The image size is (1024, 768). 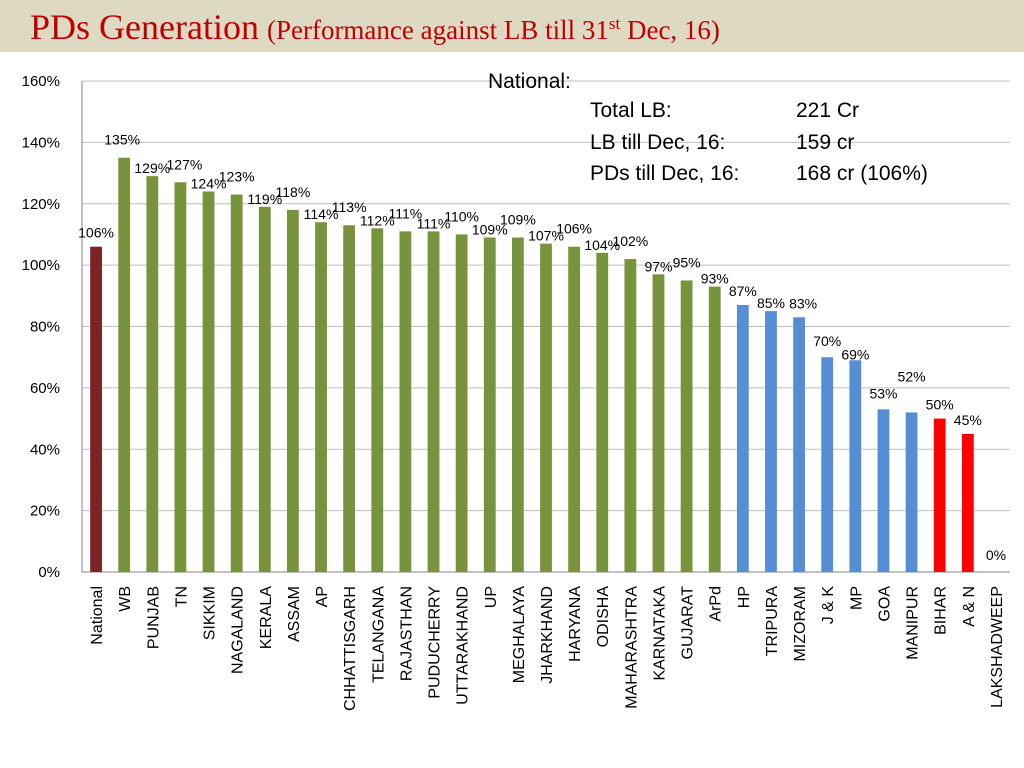 I want to click on data-label: 118%, so click(x=293, y=192).